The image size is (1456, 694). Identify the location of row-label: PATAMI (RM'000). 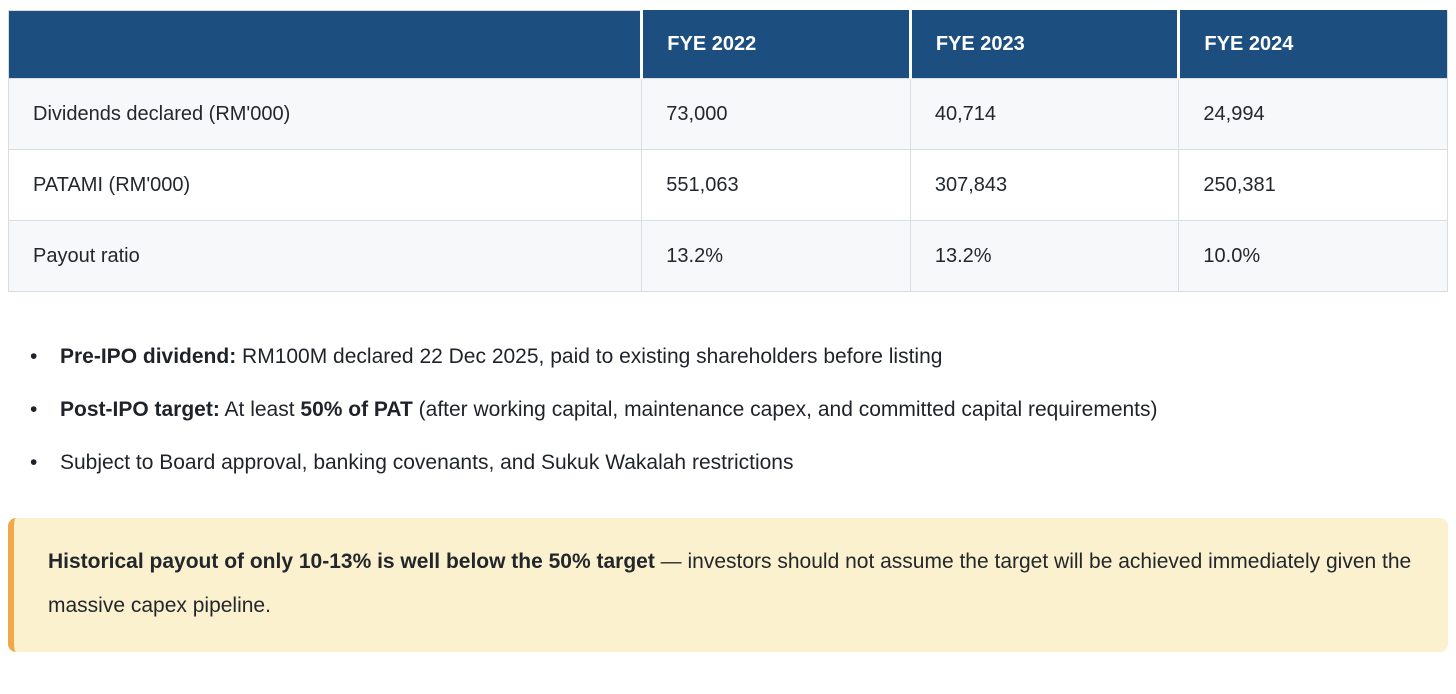
(325, 185).